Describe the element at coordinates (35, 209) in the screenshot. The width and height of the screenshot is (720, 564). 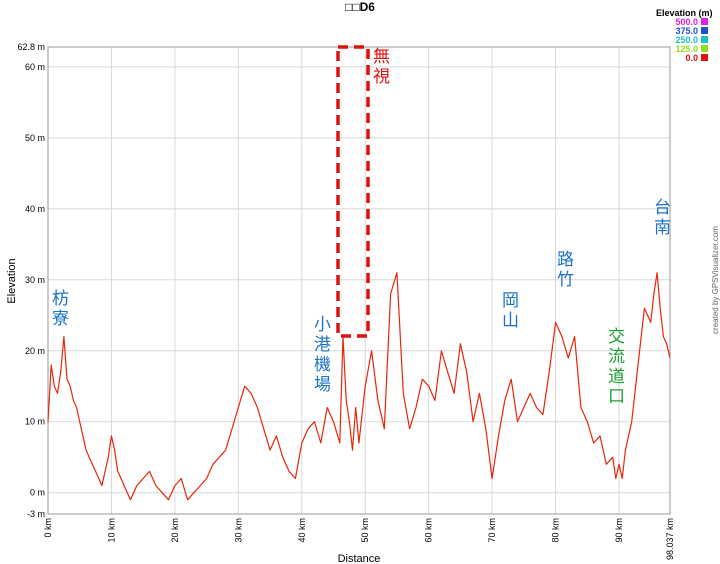
I see `y-tick-label: 40 m` at that location.